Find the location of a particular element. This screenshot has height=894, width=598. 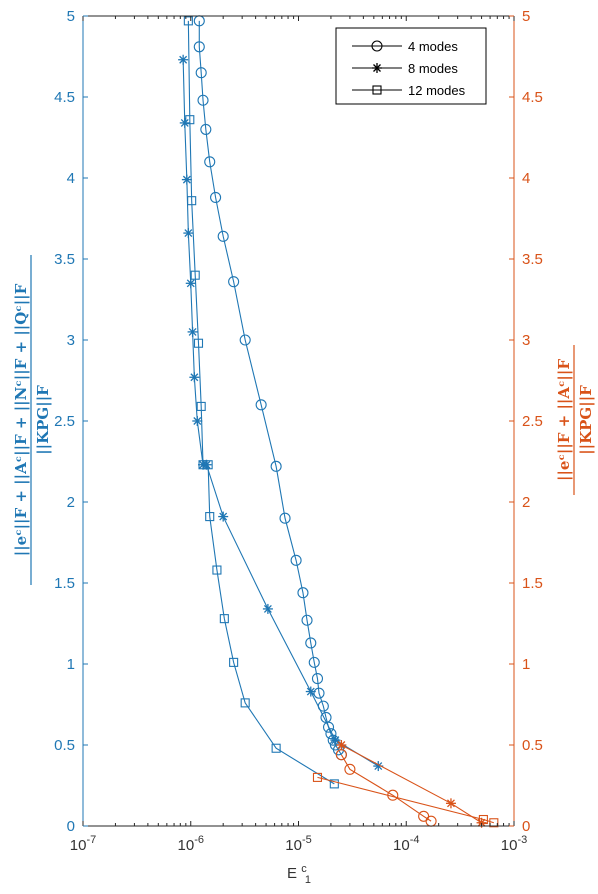

right-y-tick-label: 1 is located at coordinates (526, 664).